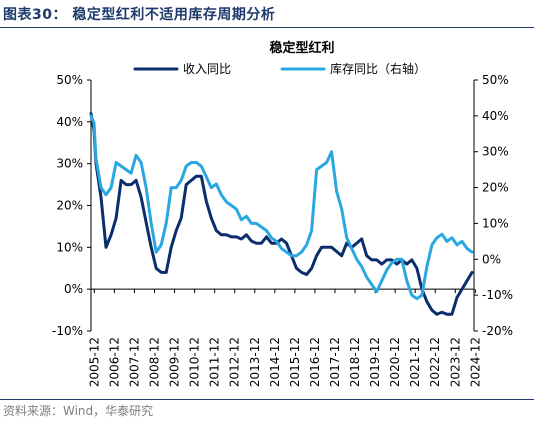 This screenshot has height=423, width=534. Describe the element at coordinates (455, 362) in the screenshot. I see `x-tick-label: 2023-12` at that location.